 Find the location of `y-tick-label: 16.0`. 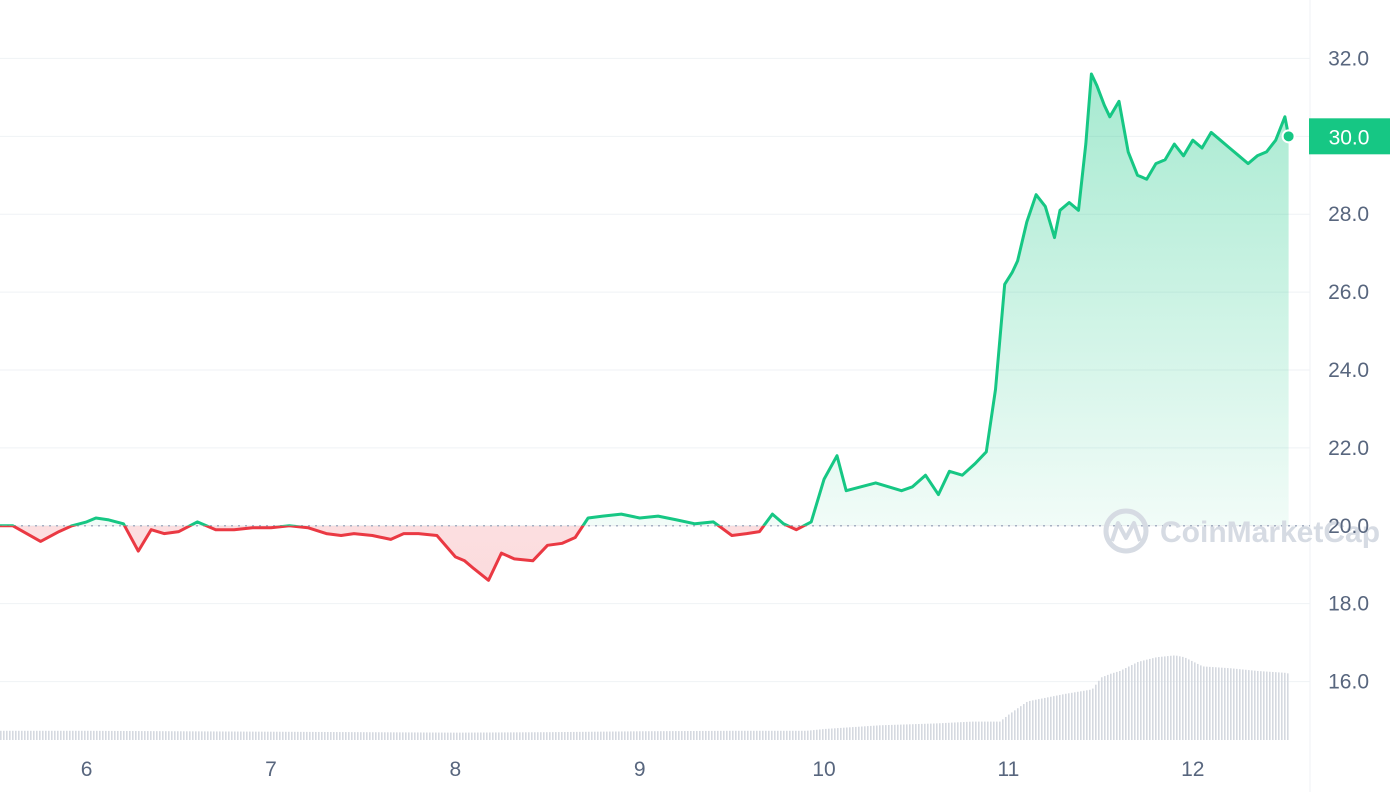

y-tick-label: 16.0 is located at coordinates (1348, 682).